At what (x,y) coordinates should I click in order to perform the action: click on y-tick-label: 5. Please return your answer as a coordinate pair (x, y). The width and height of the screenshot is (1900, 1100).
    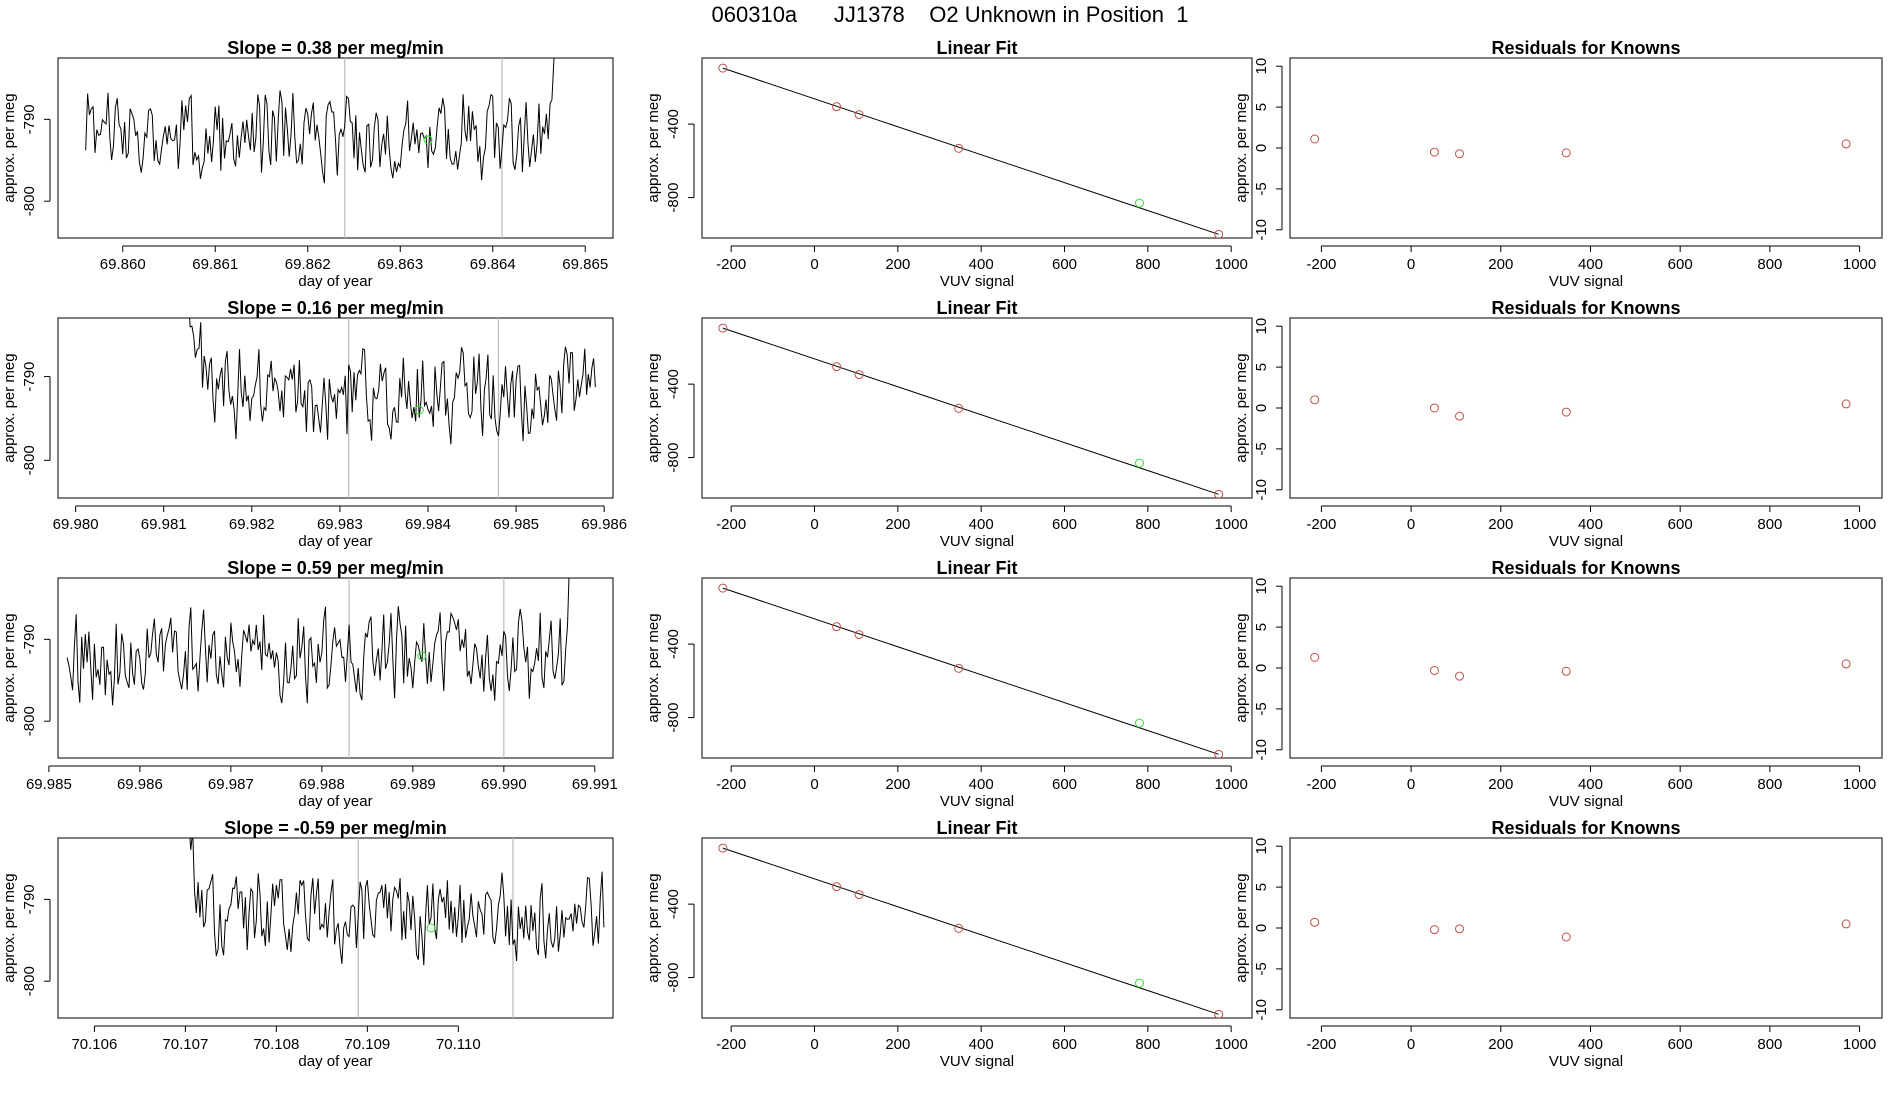
    Looking at the image, I should click on (1261, 887).